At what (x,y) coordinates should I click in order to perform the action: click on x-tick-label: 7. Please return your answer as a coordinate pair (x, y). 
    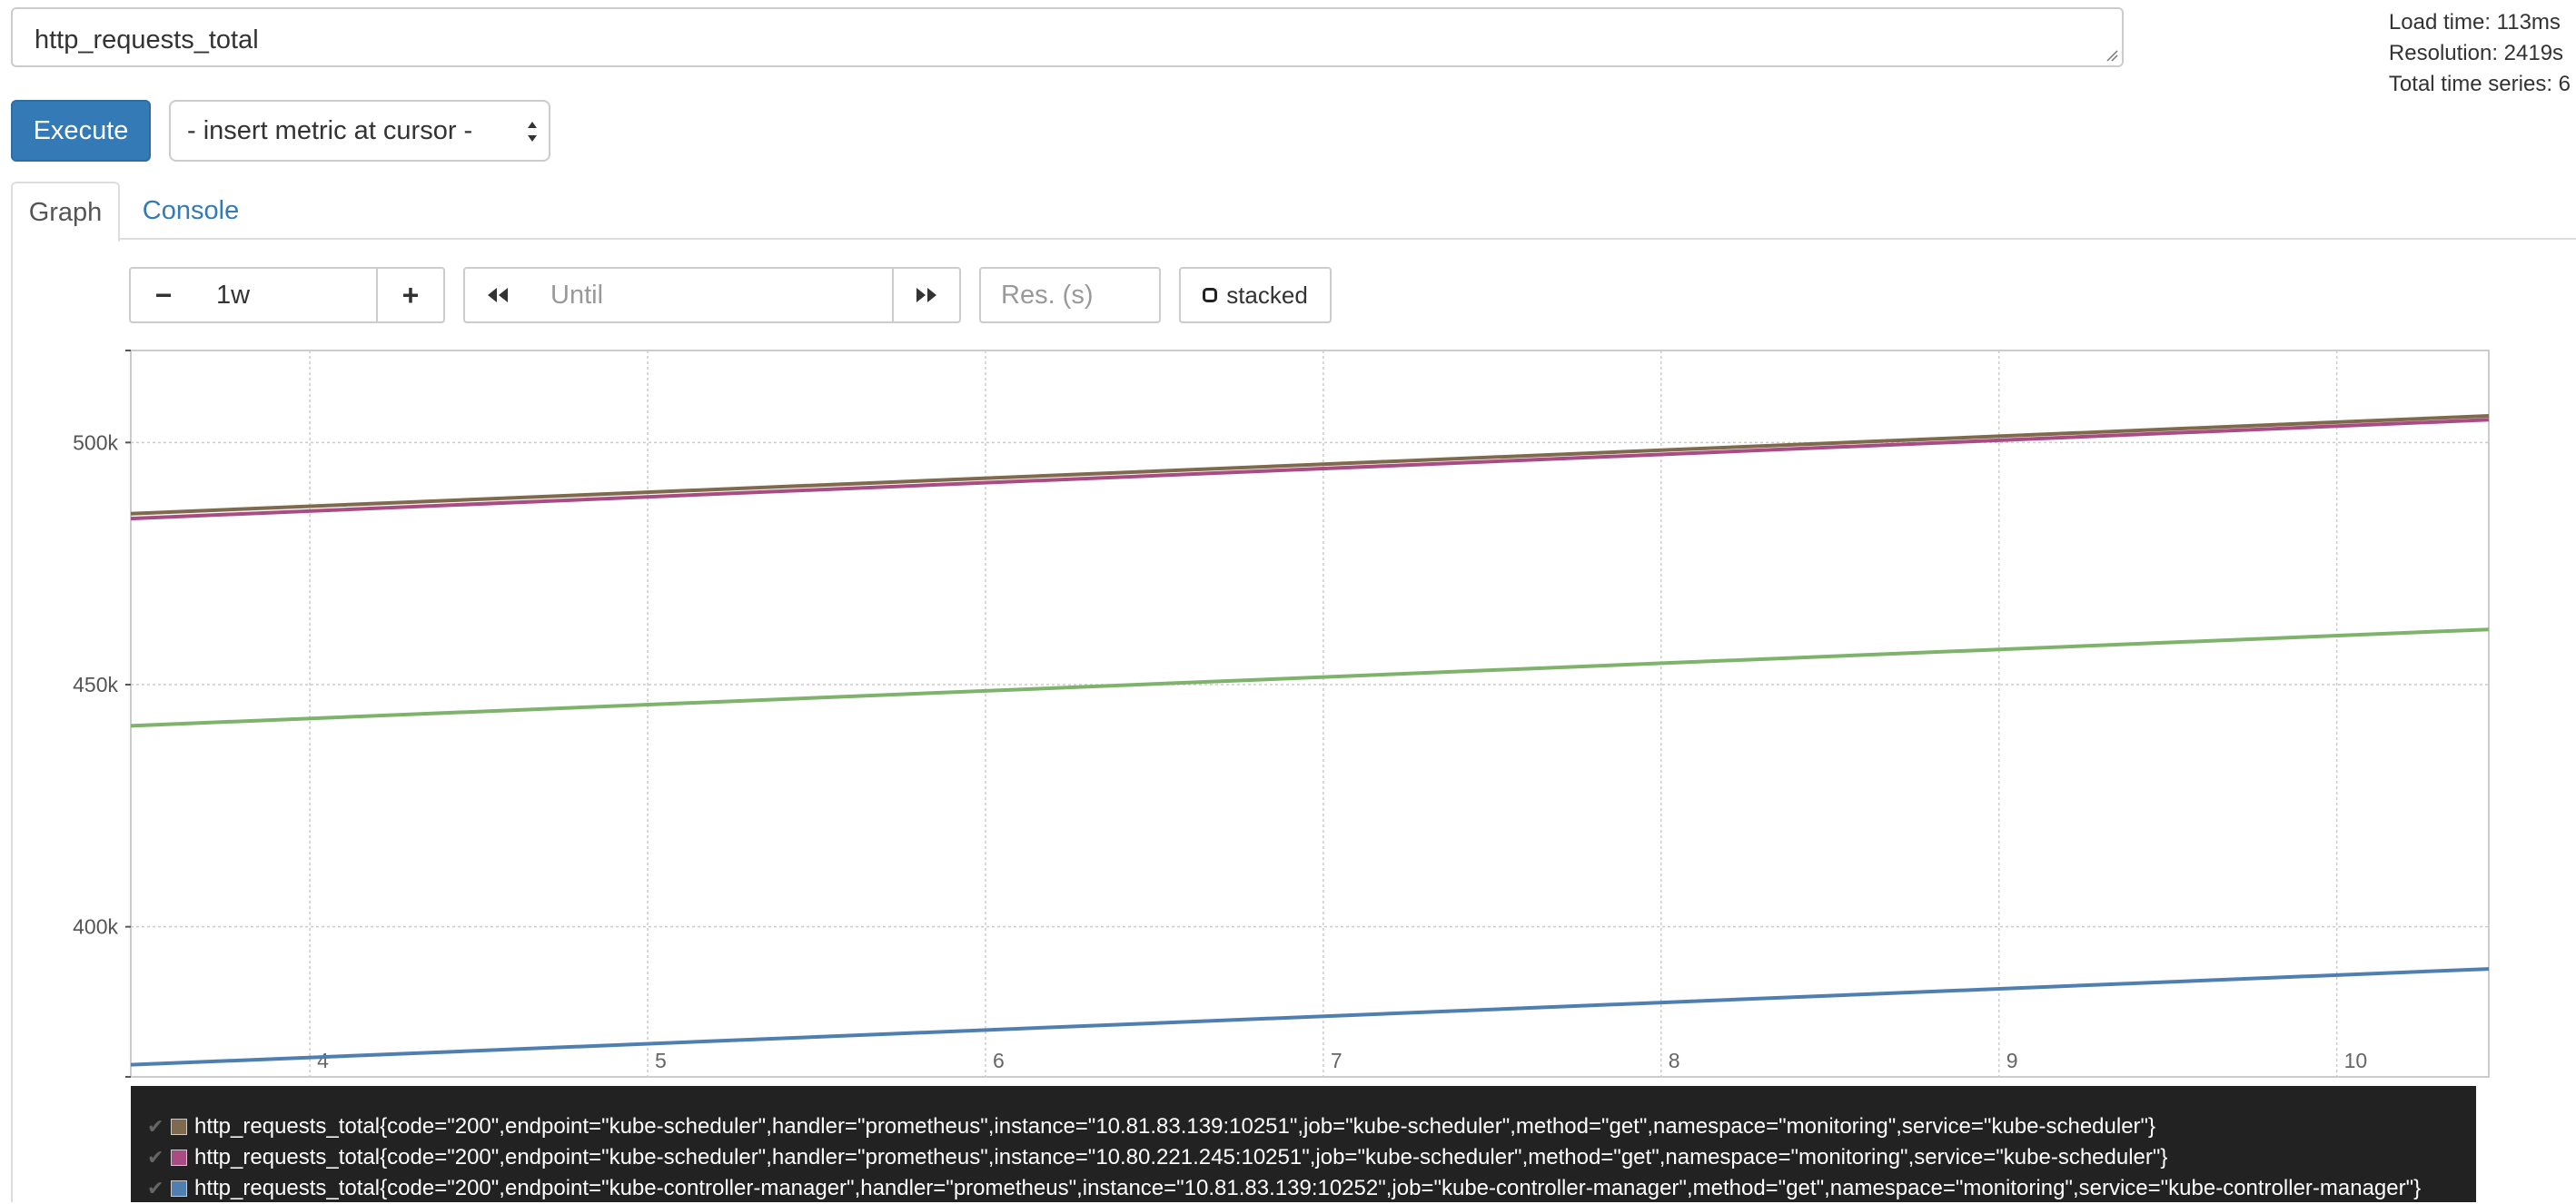
    Looking at the image, I should click on (1336, 1060).